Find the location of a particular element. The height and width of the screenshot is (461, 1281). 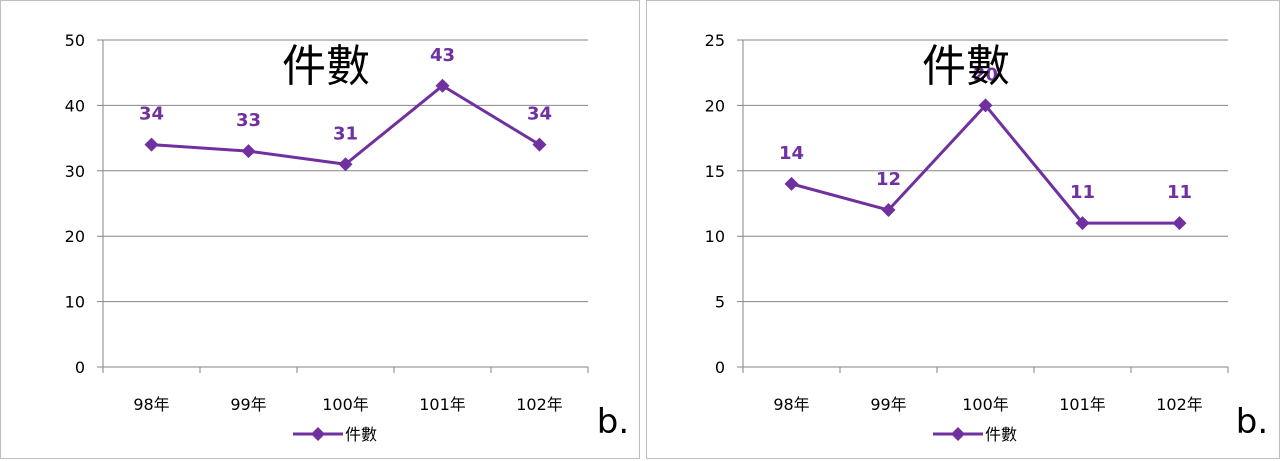

y-tick-label: 25 is located at coordinates (715, 40).